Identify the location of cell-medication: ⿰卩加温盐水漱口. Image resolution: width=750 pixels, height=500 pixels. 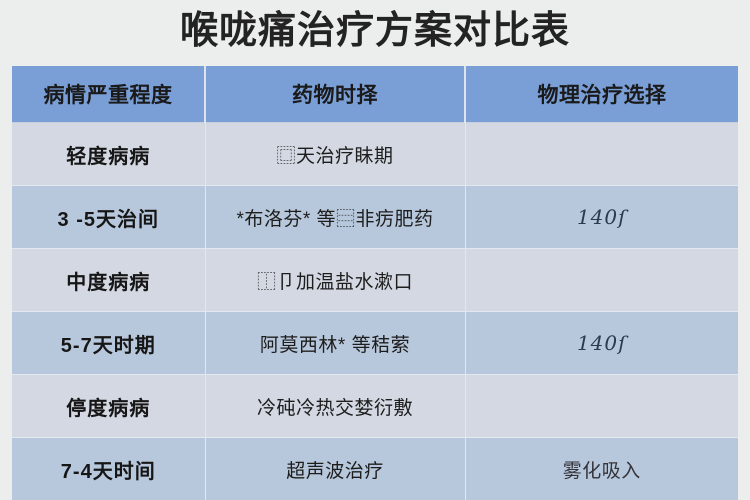
(335, 280).